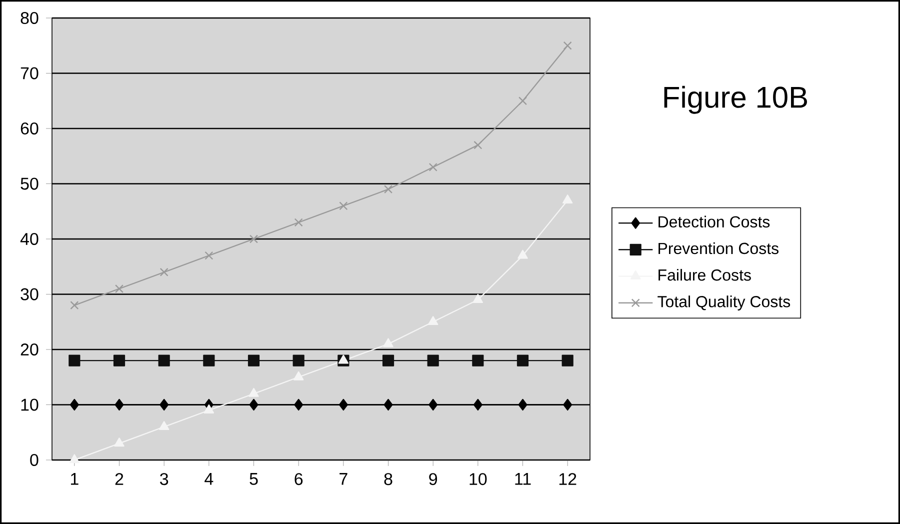 The height and width of the screenshot is (524, 900). I want to click on legend-label: Detection Costs, so click(714, 222).